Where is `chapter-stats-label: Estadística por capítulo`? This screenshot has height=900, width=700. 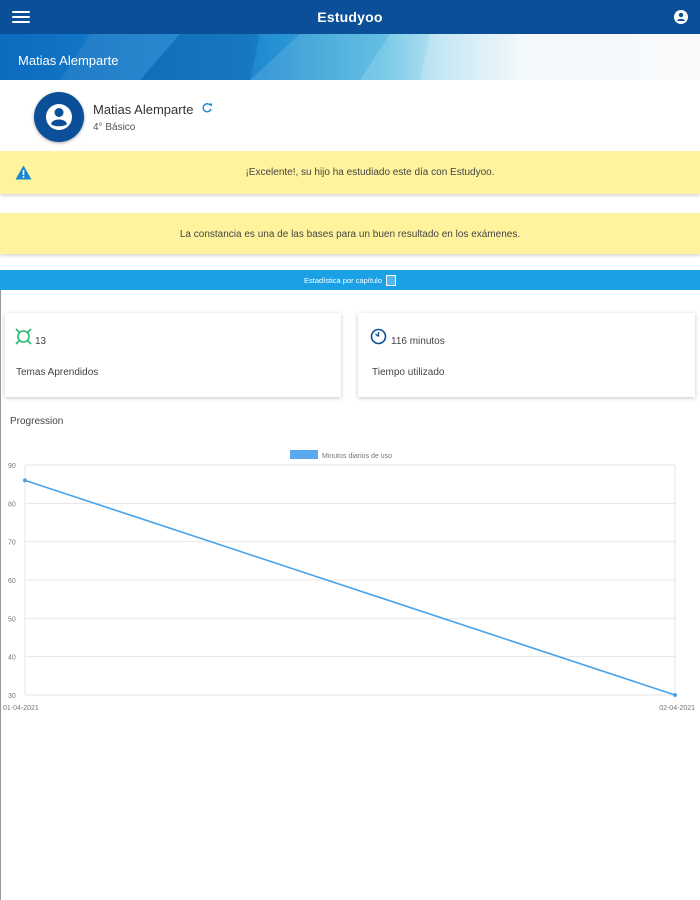
chapter-stats-label: Estadística por capítulo is located at coordinates (343, 281).